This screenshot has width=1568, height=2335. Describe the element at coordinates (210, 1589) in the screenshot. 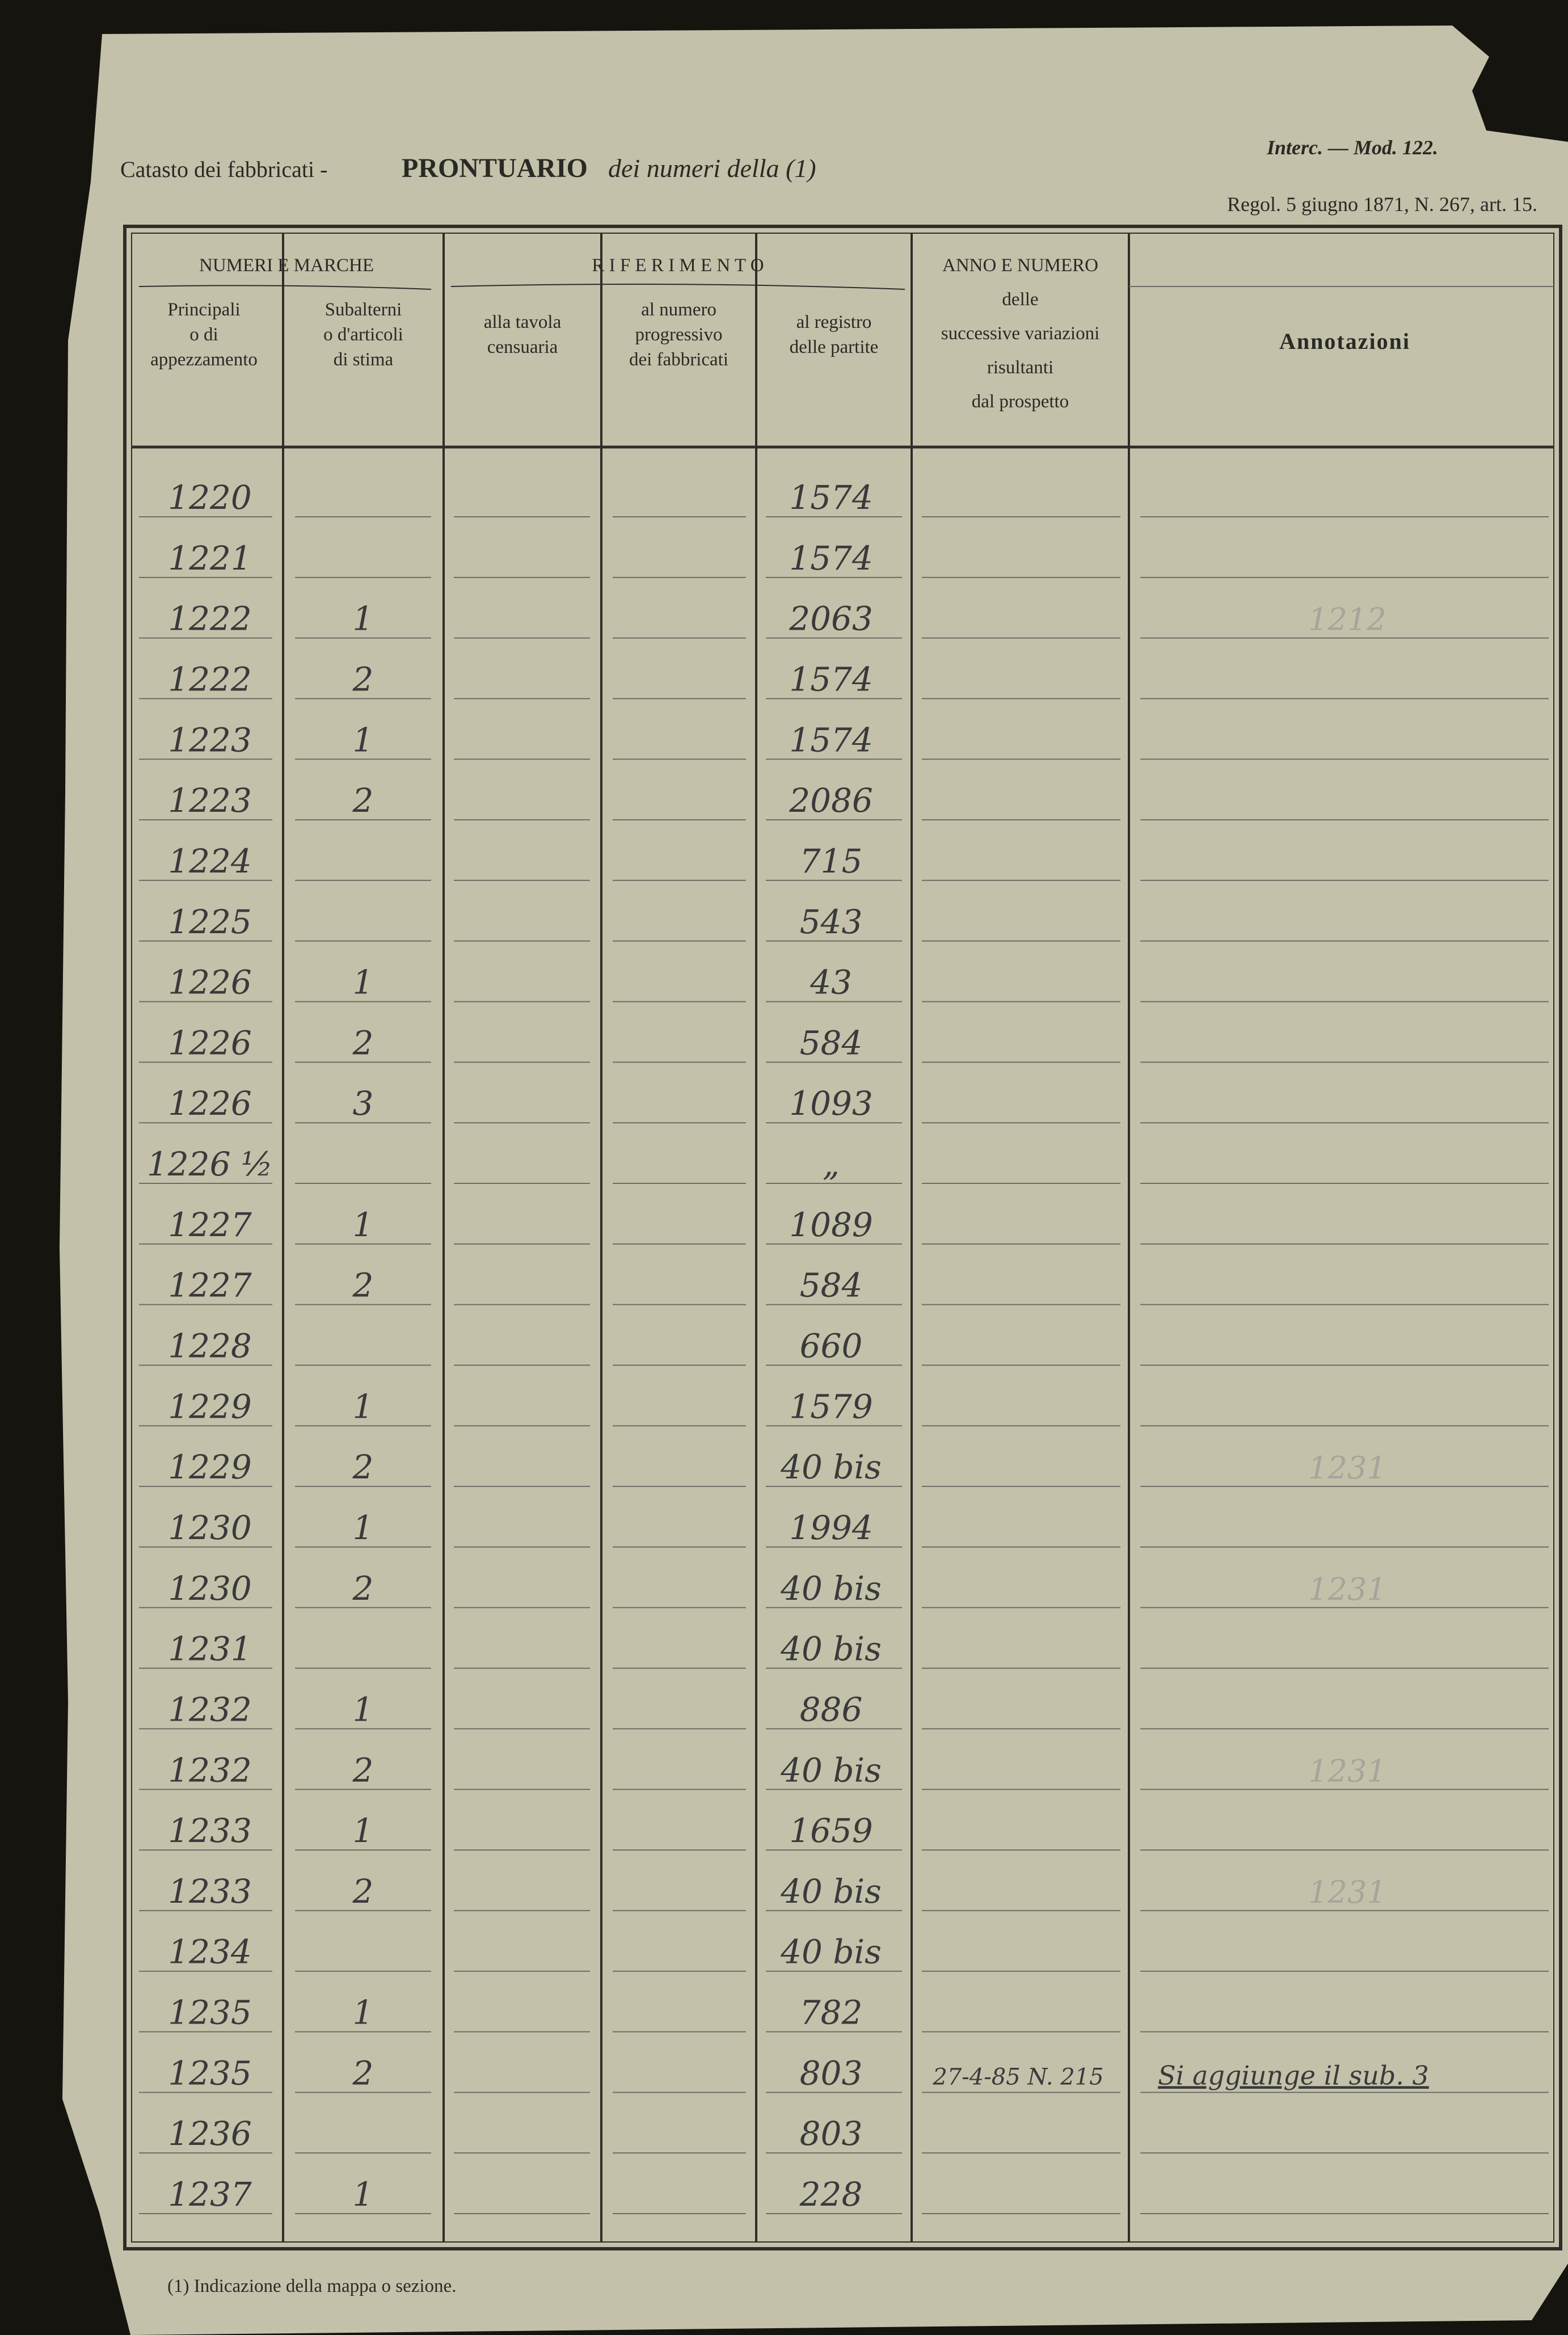

I see `cell-principale: 1230` at that location.